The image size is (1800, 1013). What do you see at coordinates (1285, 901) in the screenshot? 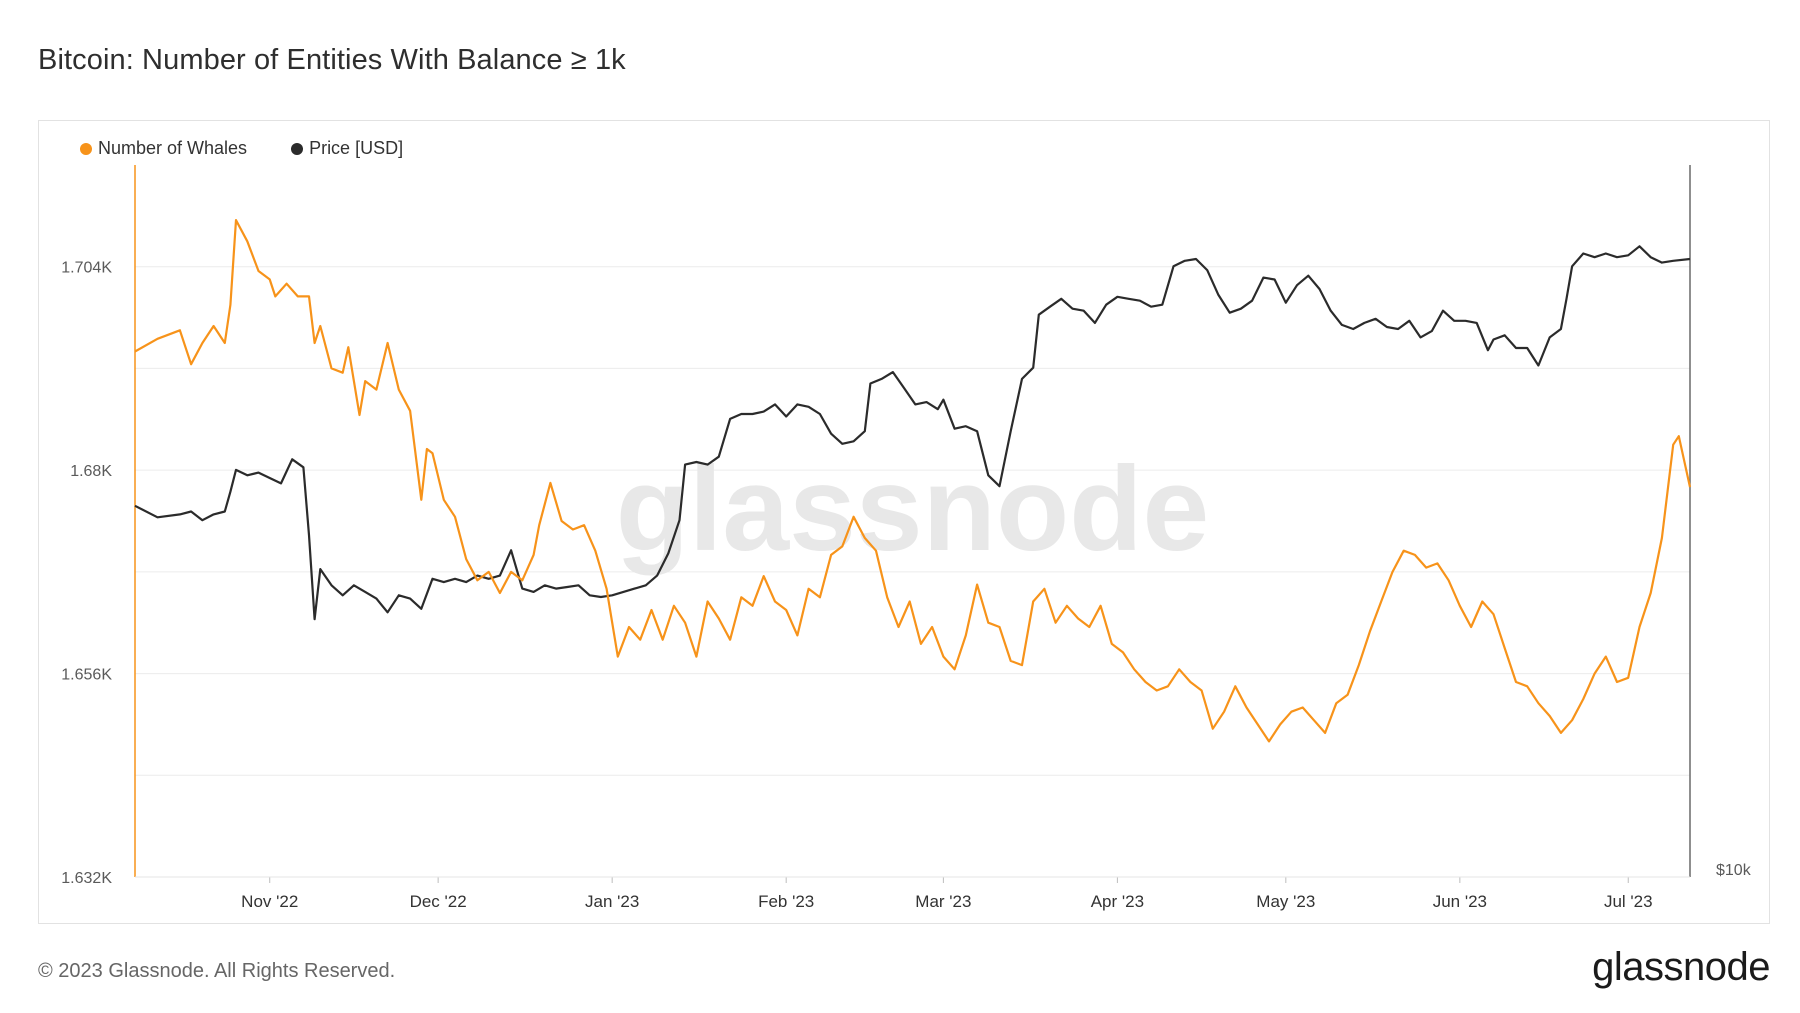
I see `x-tick-label-6: May '23` at bounding box center [1285, 901].